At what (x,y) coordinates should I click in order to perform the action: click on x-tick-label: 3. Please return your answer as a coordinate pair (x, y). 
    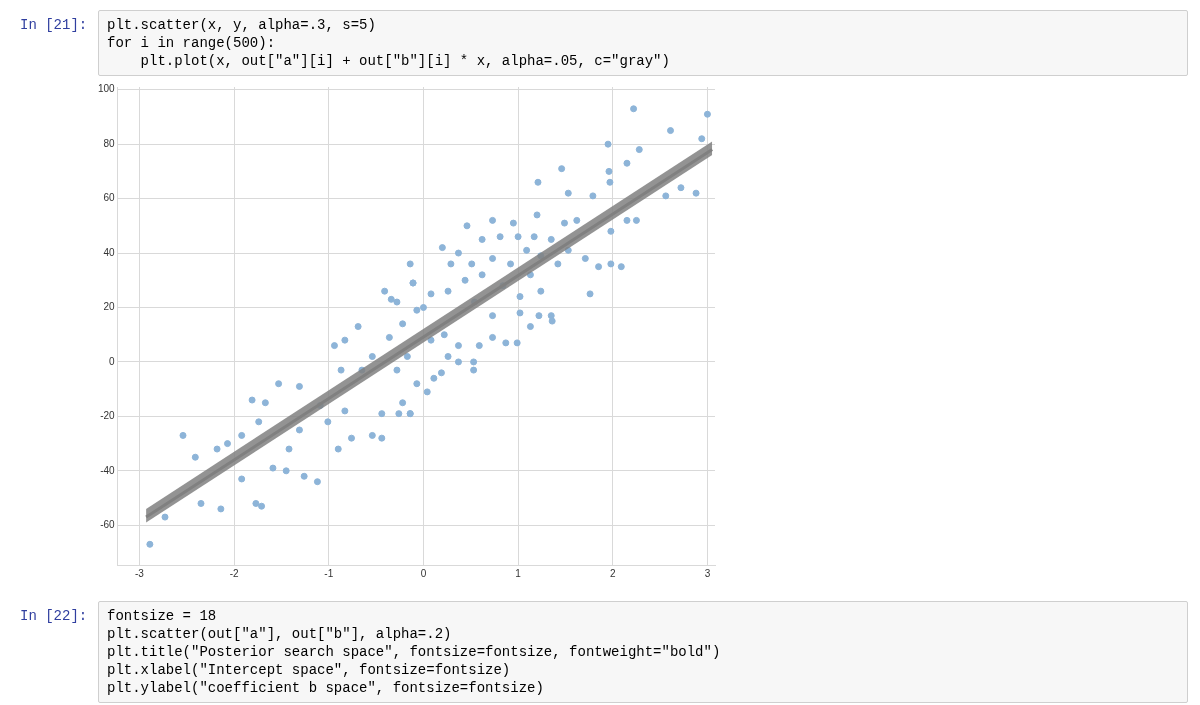
    Looking at the image, I should click on (707, 573).